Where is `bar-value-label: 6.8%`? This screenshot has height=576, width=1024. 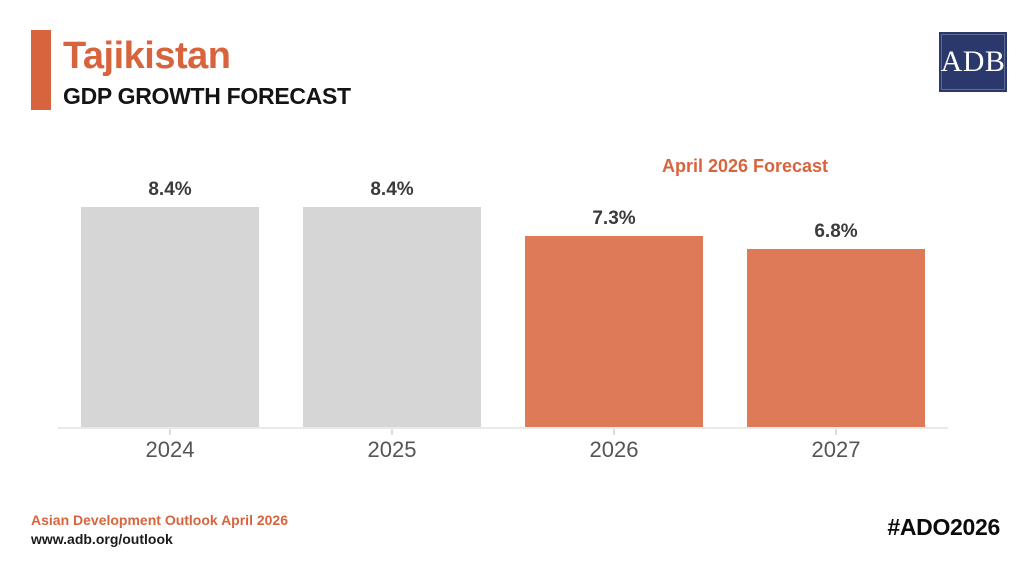 bar-value-label: 6.8% is located at coordinates (836, 231).